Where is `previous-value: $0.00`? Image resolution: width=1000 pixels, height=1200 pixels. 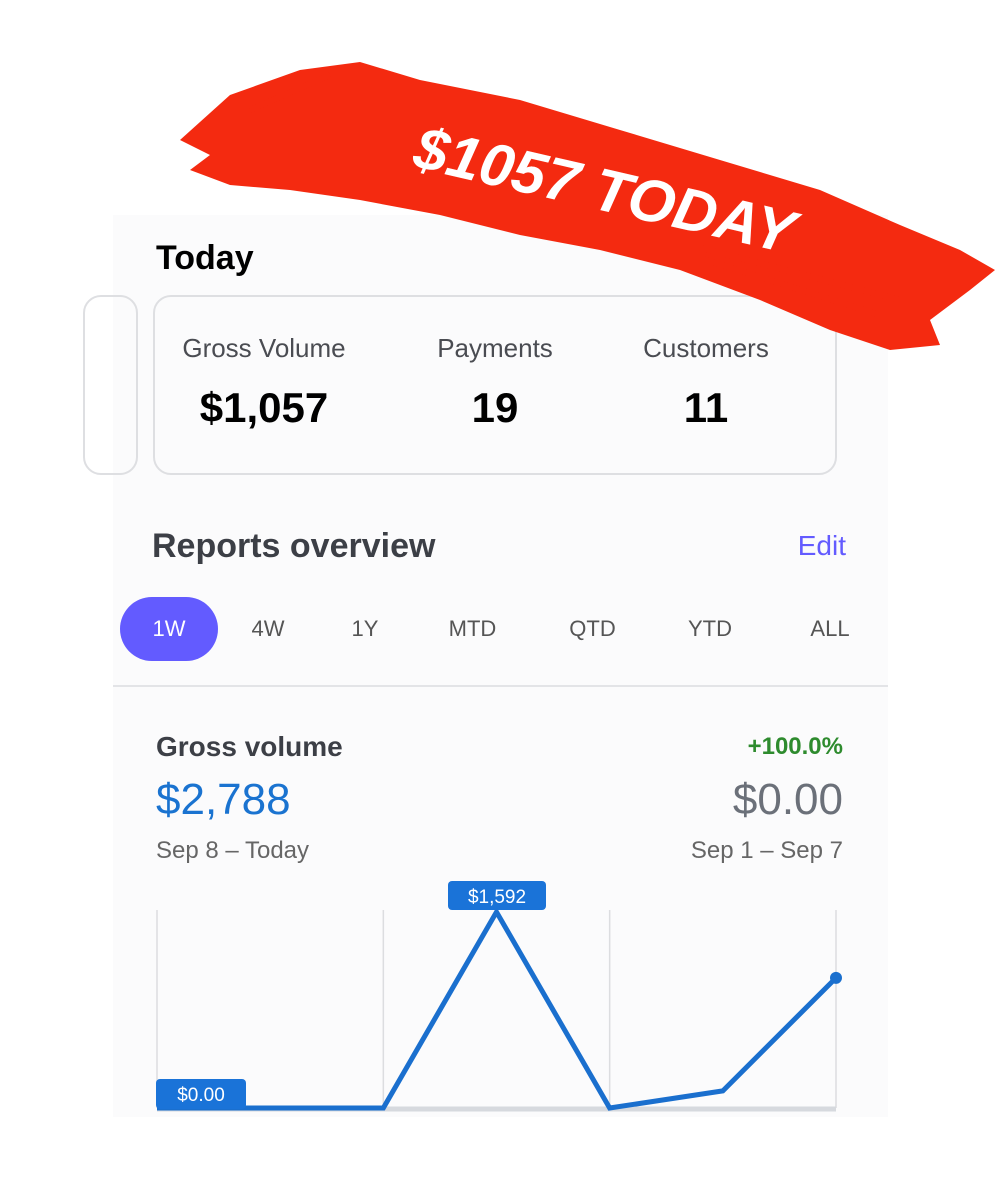
previous-value: $0.00 is located at coordinates (787, 799).